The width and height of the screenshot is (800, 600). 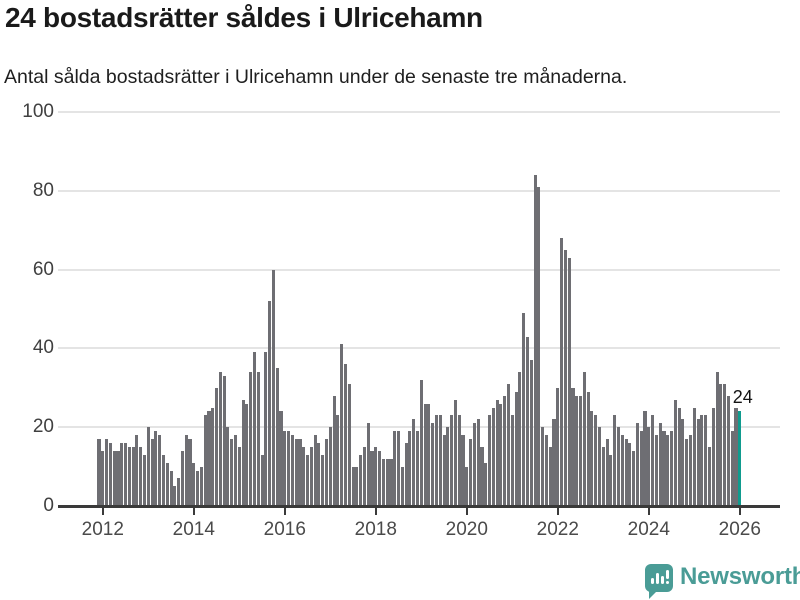 What do you see at coordinates (43, 427) in the screenshot?
I see `y-axis-label: 20` at bounding box center [43, 427].